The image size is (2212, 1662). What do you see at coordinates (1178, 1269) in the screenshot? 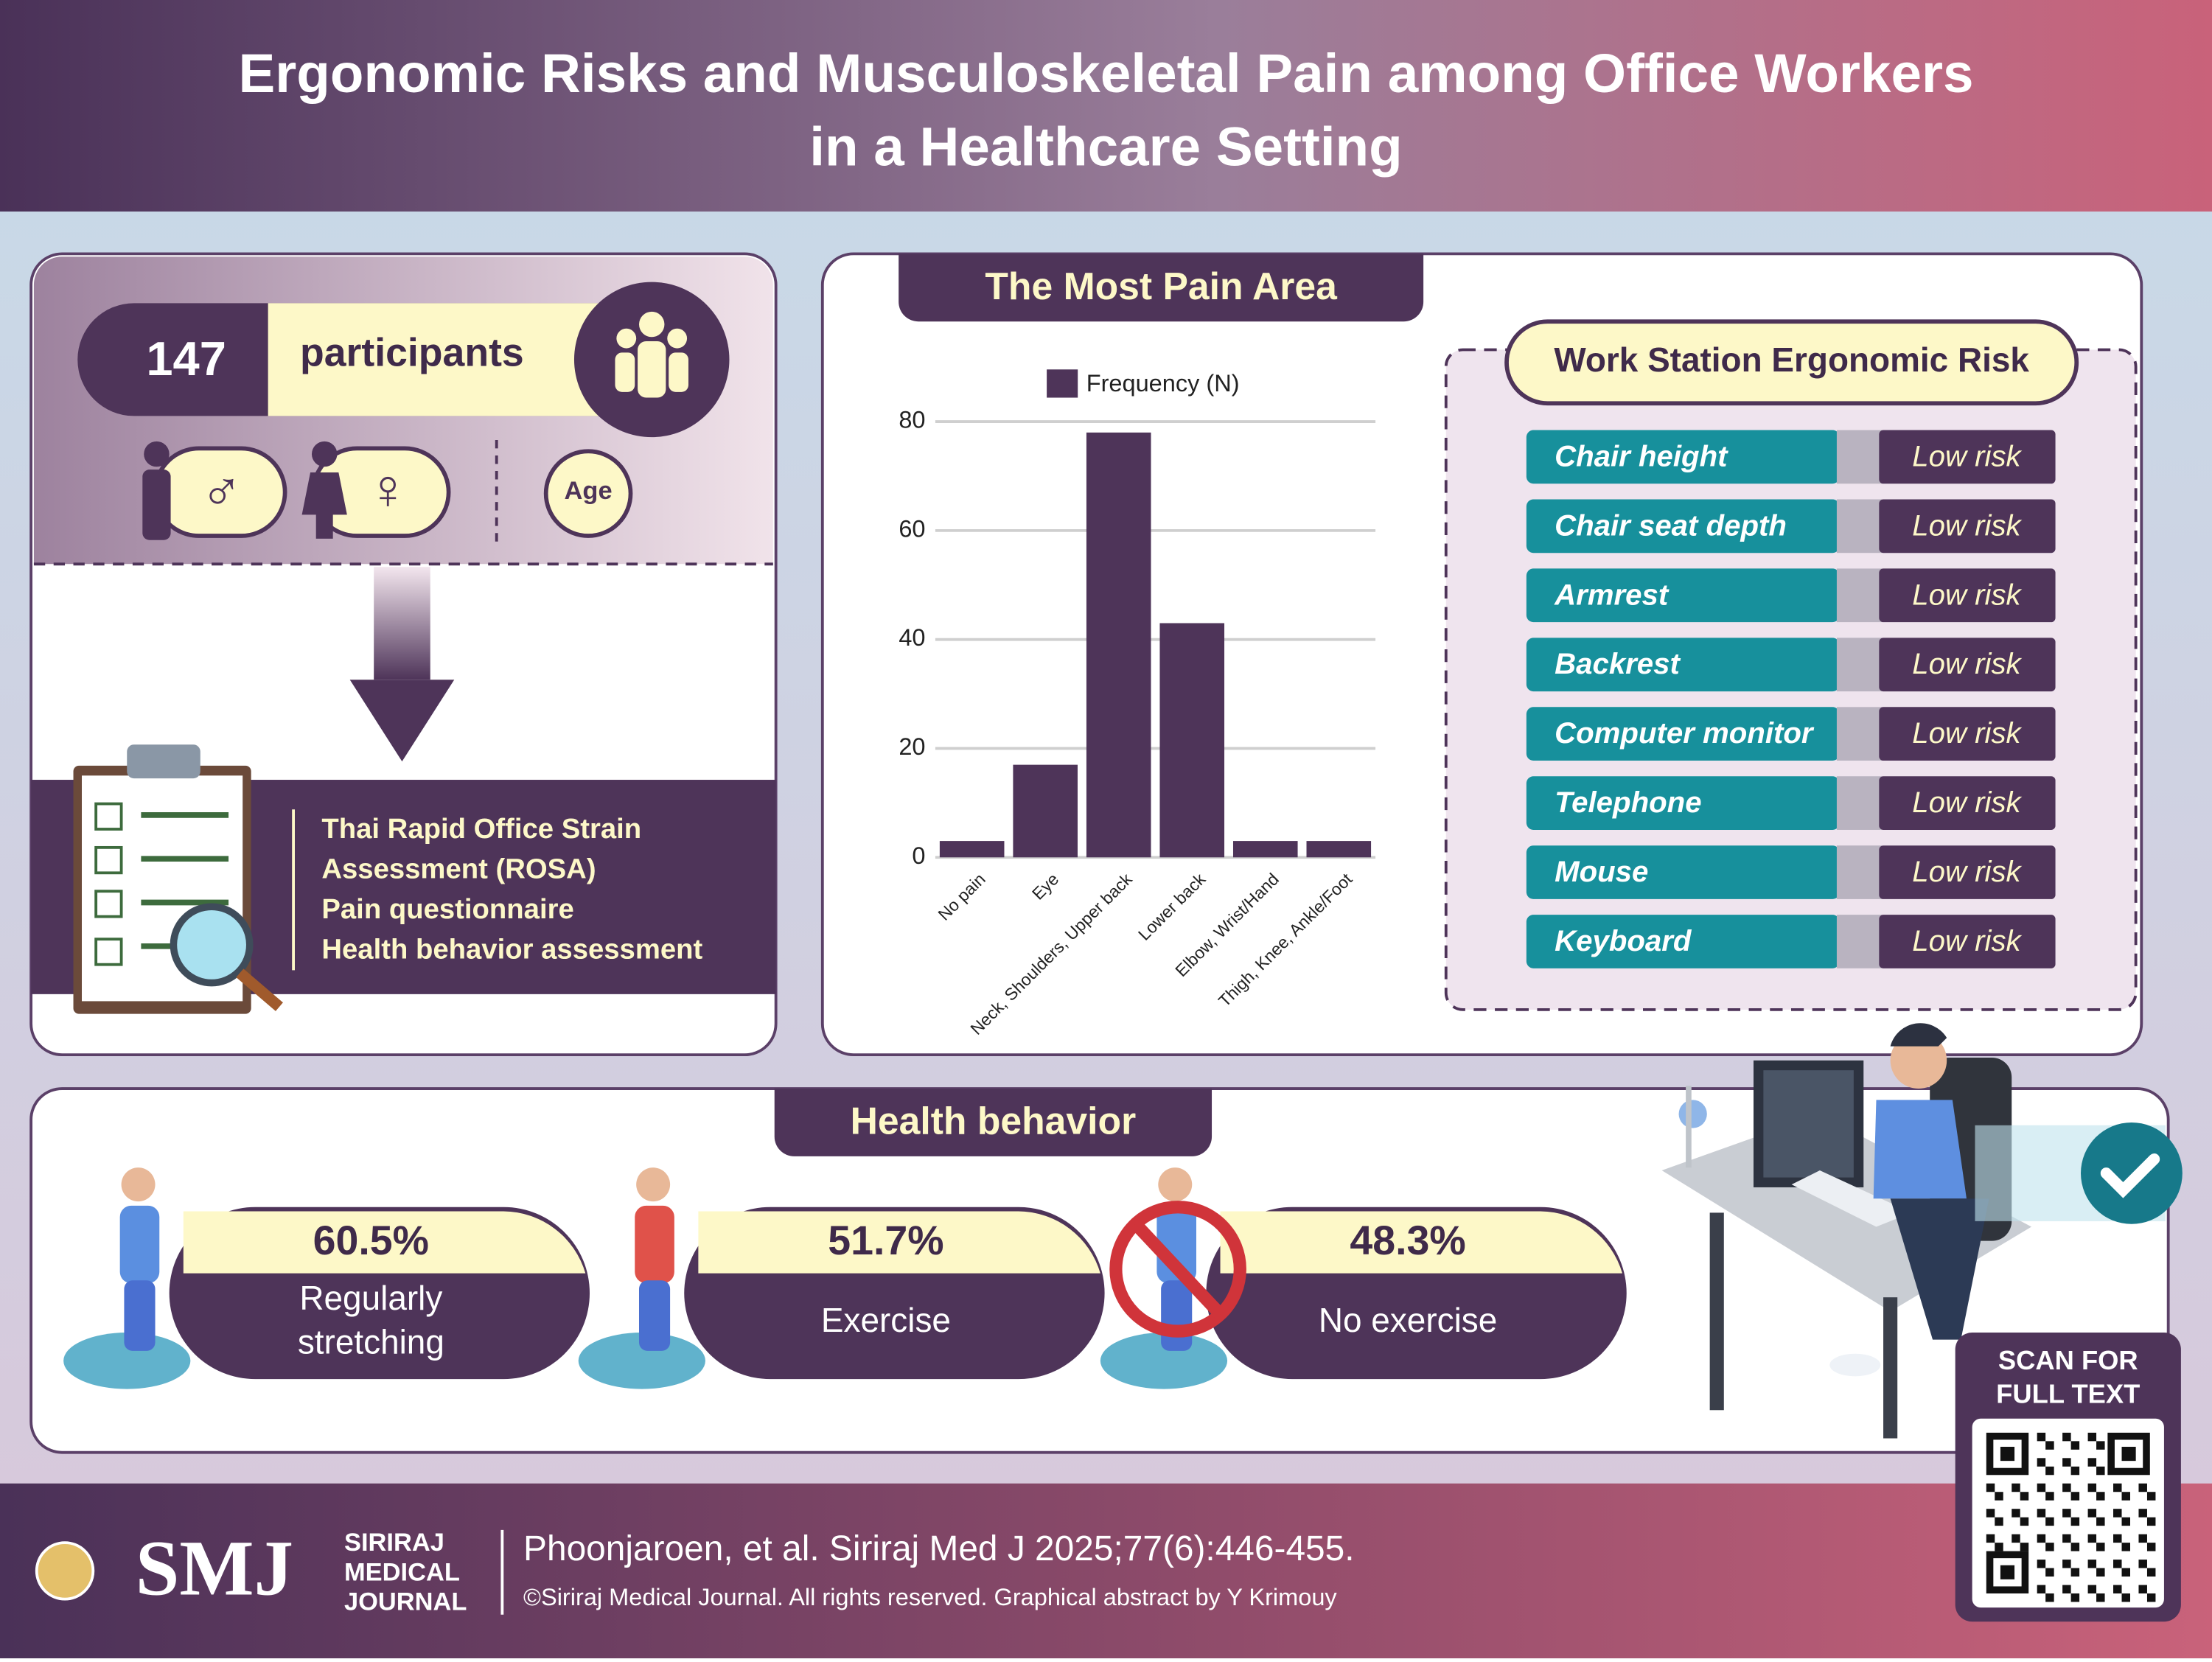
I see `no-sign-bar` at bounding box center [1178, 1269].